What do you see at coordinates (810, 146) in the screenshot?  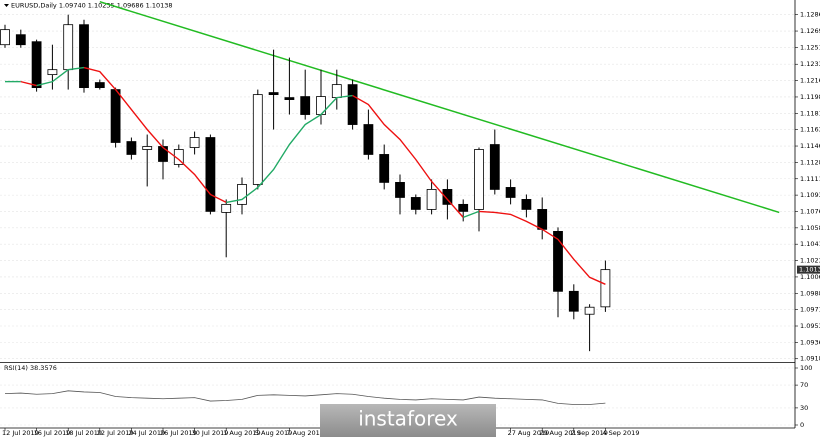 I see `y-tick-label: 1.11460` at bounding box center [810, 146].